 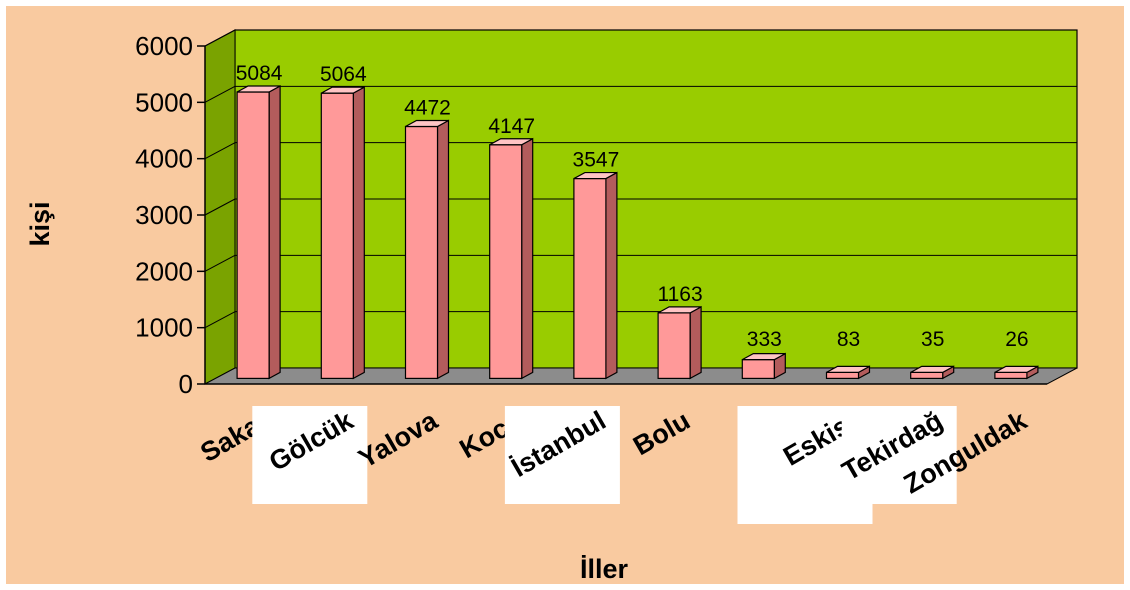 I want to click on x-axis-title: İller, so click(x=604, y=569).